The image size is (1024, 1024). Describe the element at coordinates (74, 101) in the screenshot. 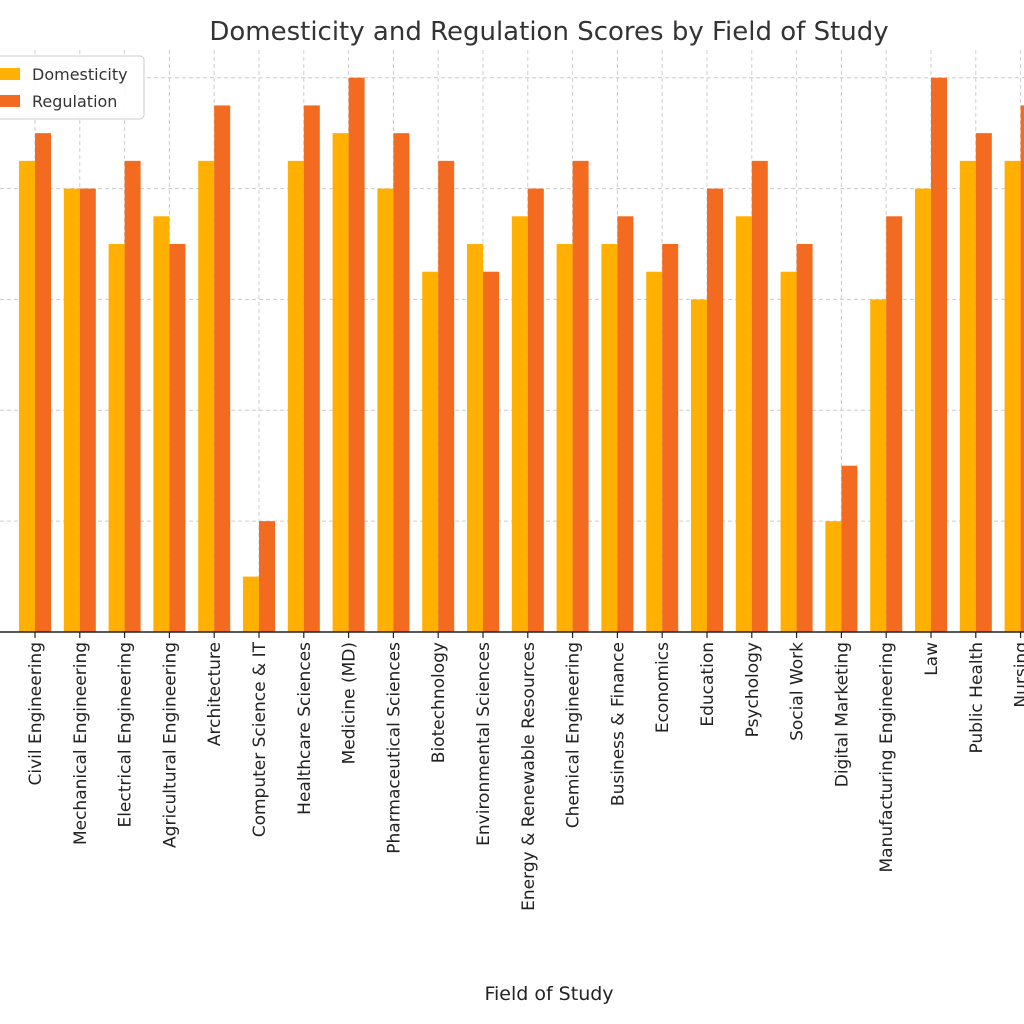

I see `legend-label: Regulation` at that location.